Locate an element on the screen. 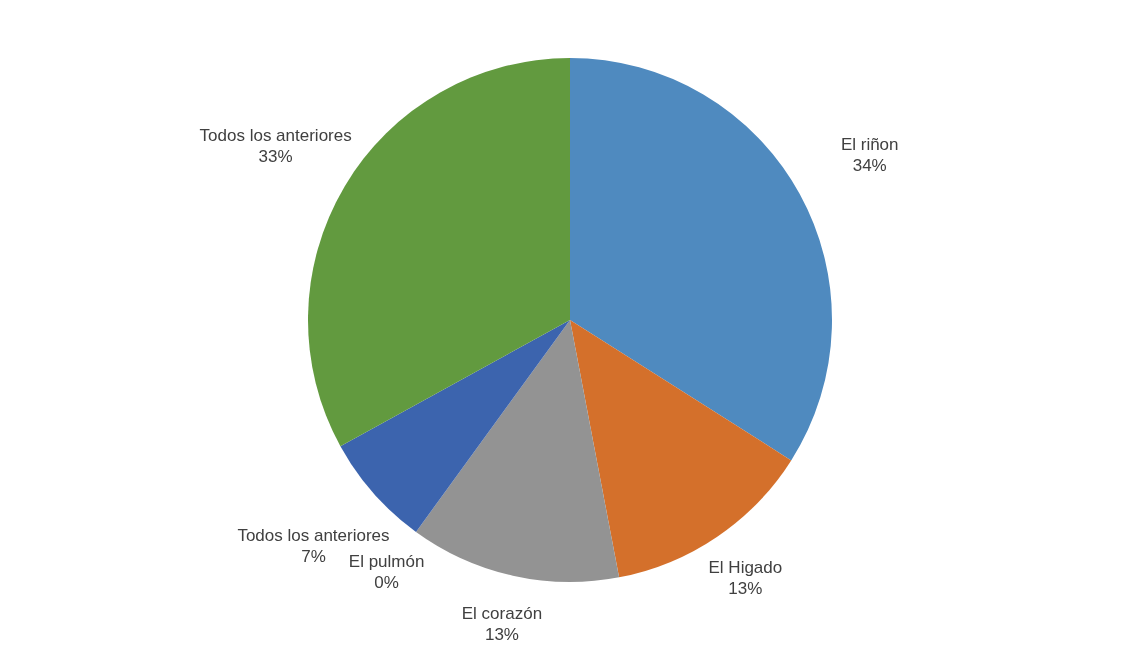 This screenshot has height=669, width=1147. slice-label: El Higado is located at coordinates (745, 568).